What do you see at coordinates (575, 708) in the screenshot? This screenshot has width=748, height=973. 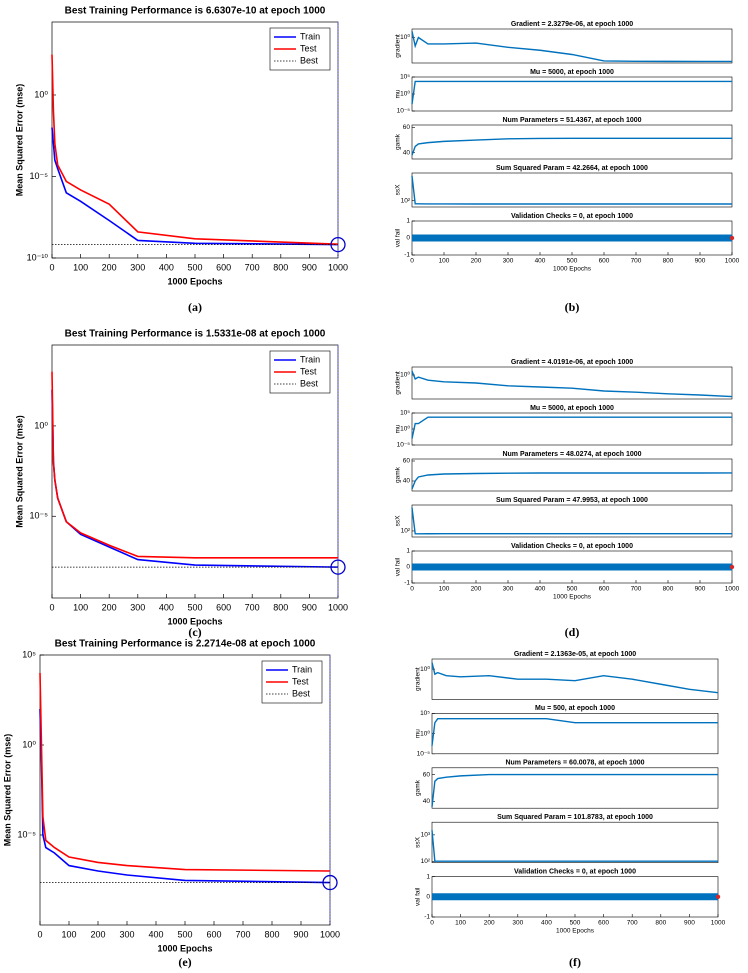 I see `subplot-title: Mu = 500, at epoch 1000` at bounding box center [575, 708].